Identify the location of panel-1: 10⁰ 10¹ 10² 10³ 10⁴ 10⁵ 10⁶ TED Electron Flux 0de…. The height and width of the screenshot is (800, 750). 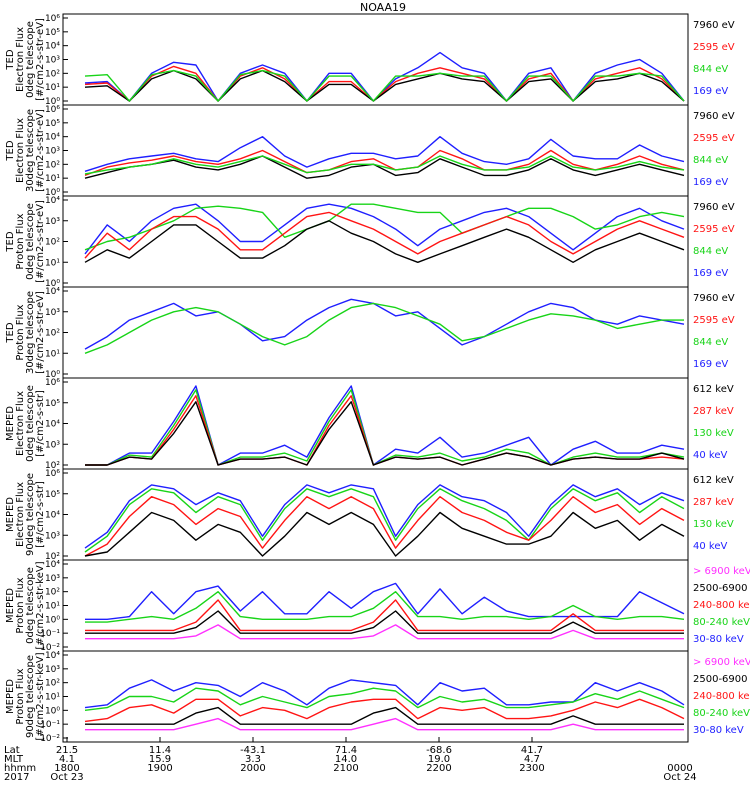
(370, 60).